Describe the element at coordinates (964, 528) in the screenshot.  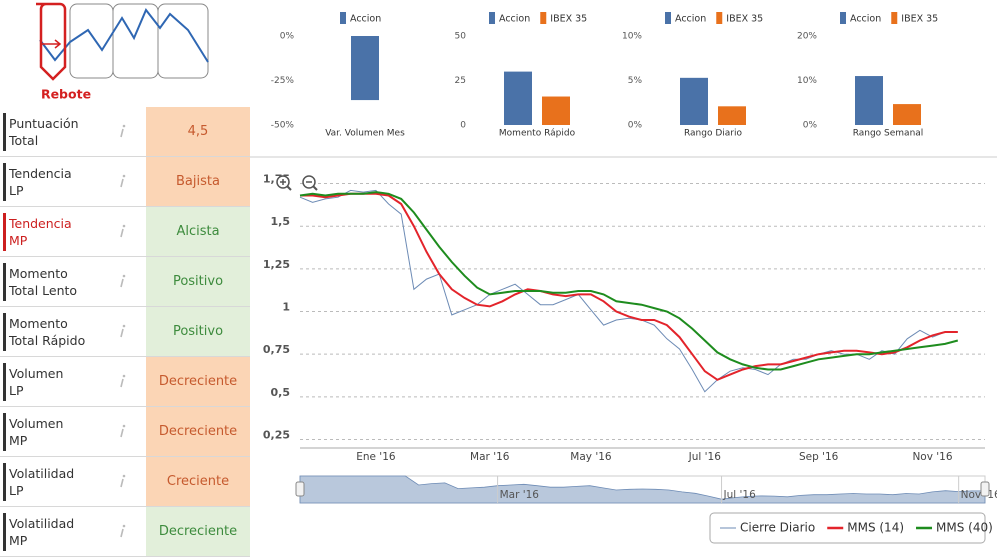
I see `legend-label: MMS (40)` at that location.